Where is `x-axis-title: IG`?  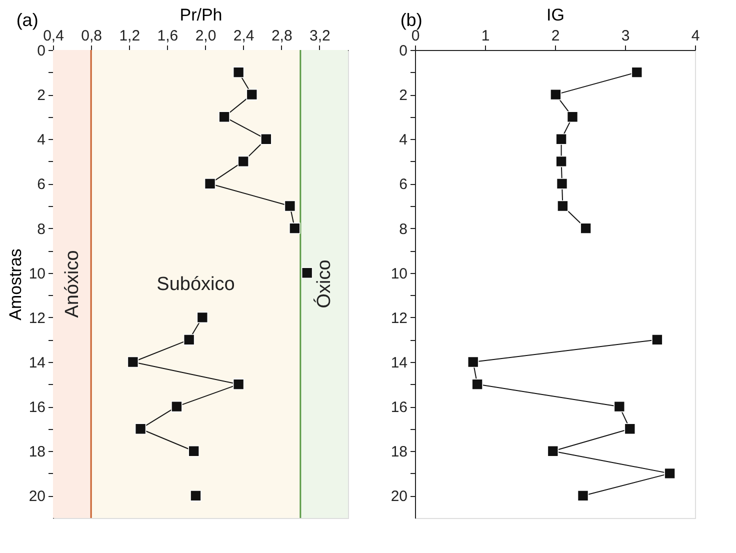
x-axis-title: IG is located at coordinates (555, 15).